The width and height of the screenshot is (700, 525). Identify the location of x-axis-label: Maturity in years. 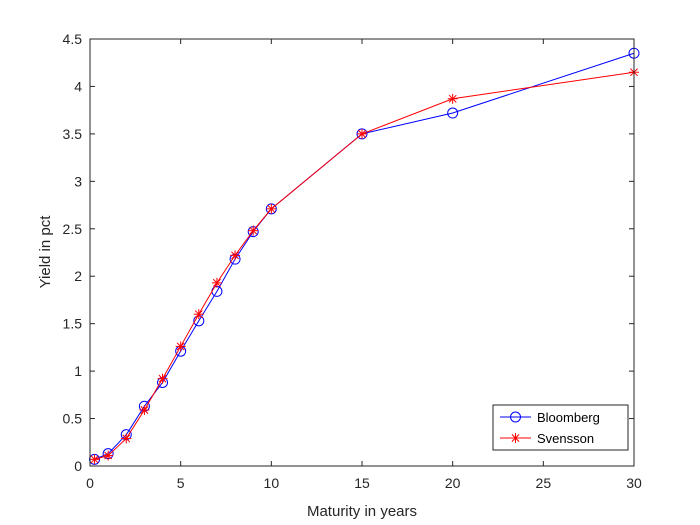
(362, 511).